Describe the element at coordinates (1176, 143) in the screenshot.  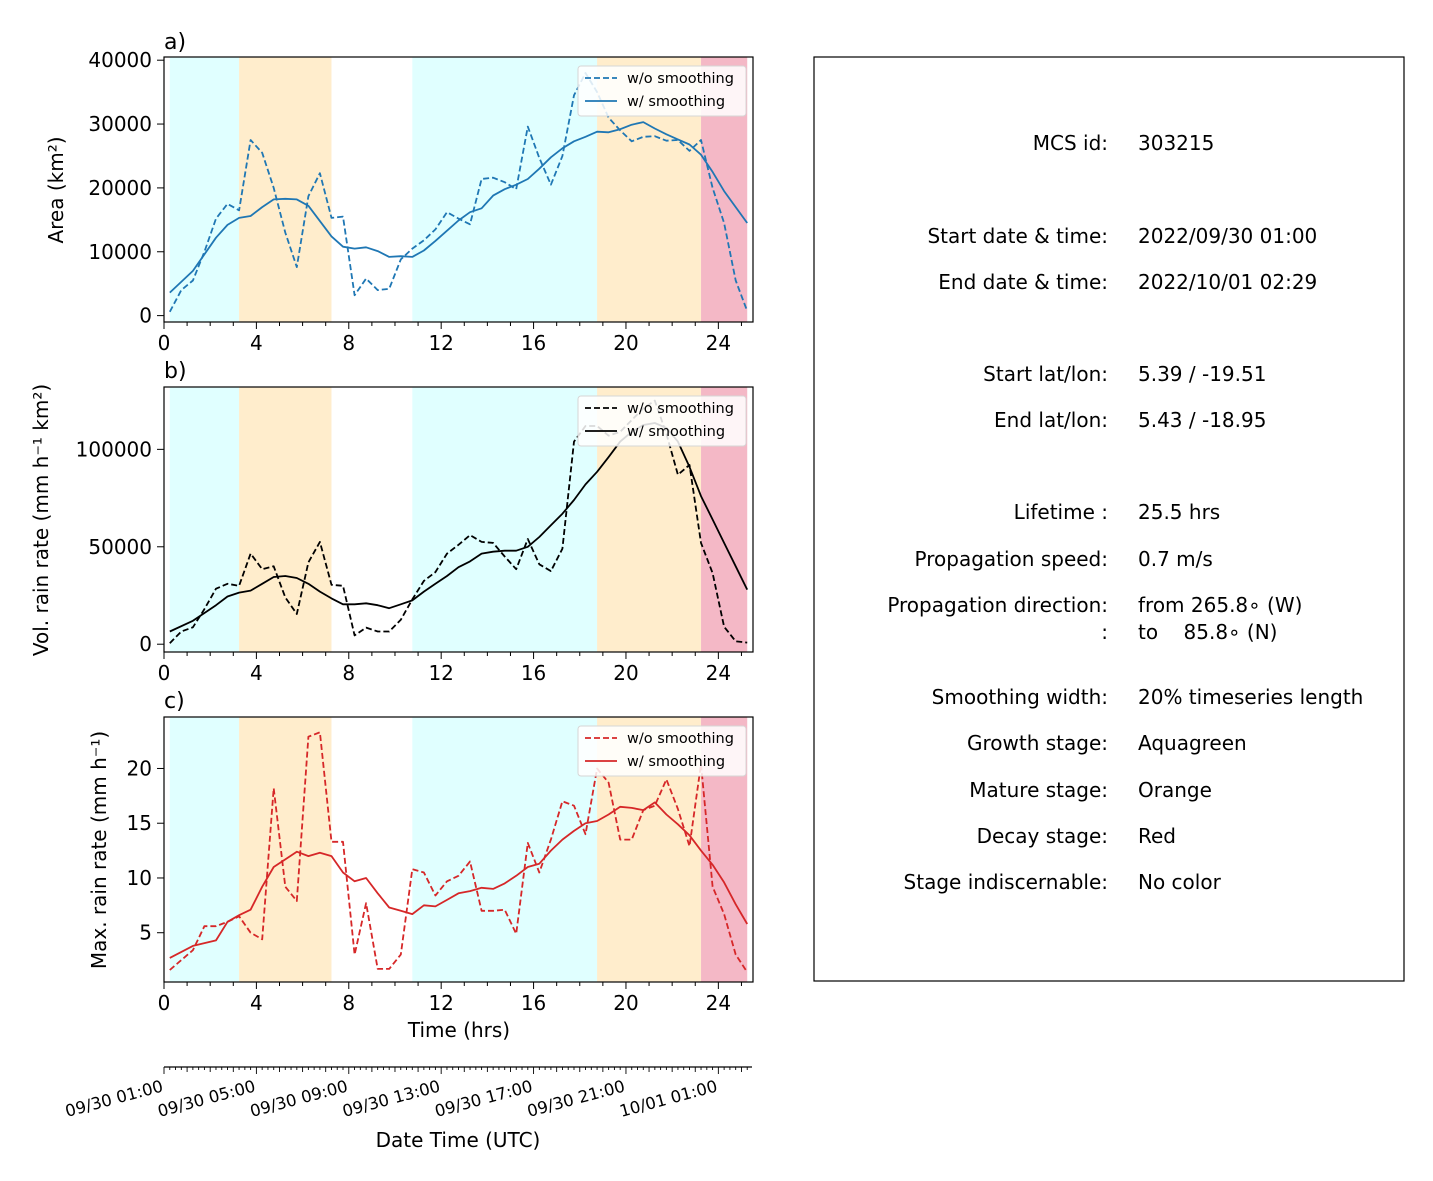
I see `mcs-id-value: 303215` at that location.